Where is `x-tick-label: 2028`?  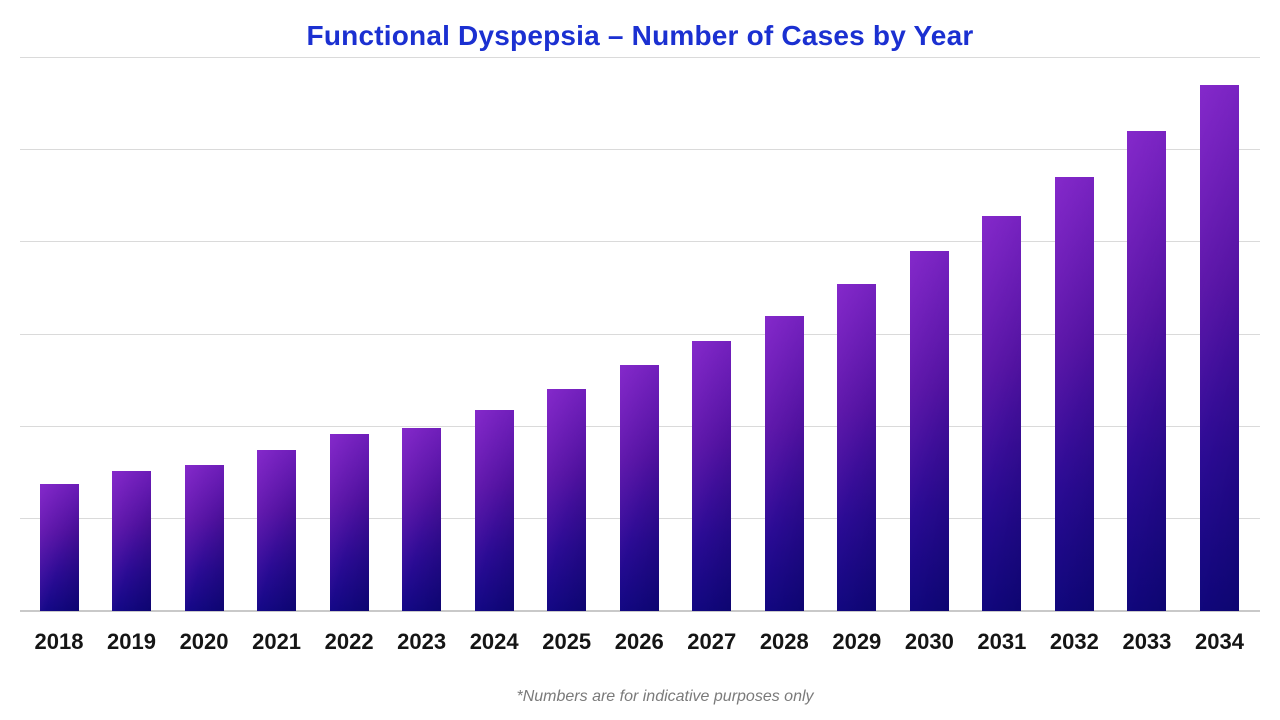 x-tick-label: 2028 is located at coordinates (784, 641).